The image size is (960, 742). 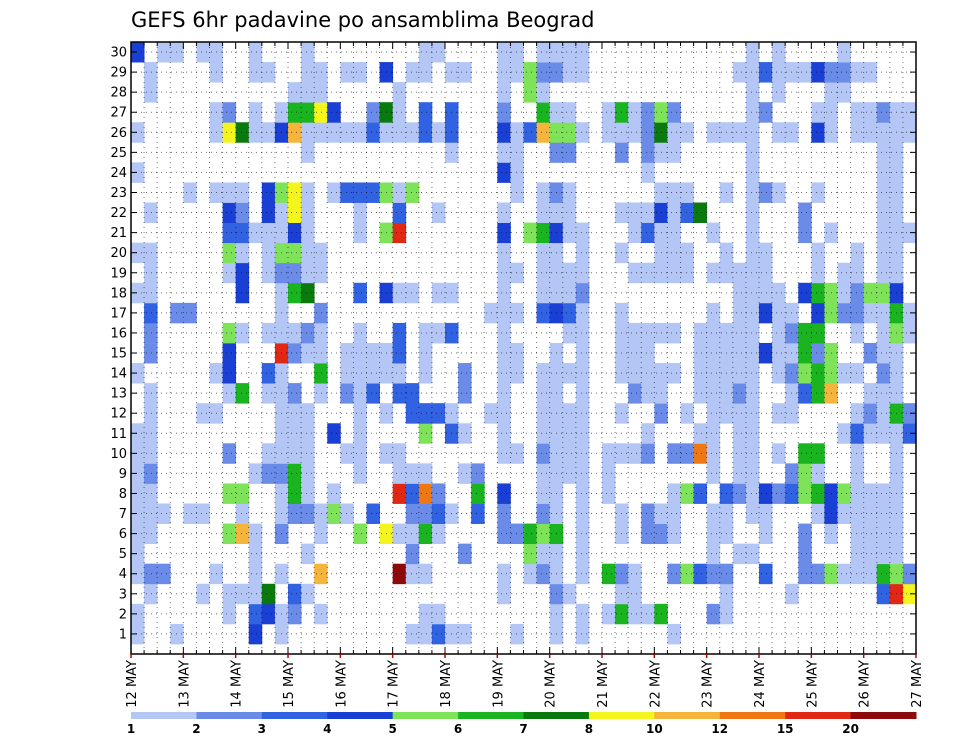 I want to click on x-tick-label: 17 MAY, so click(x=394, y=684).